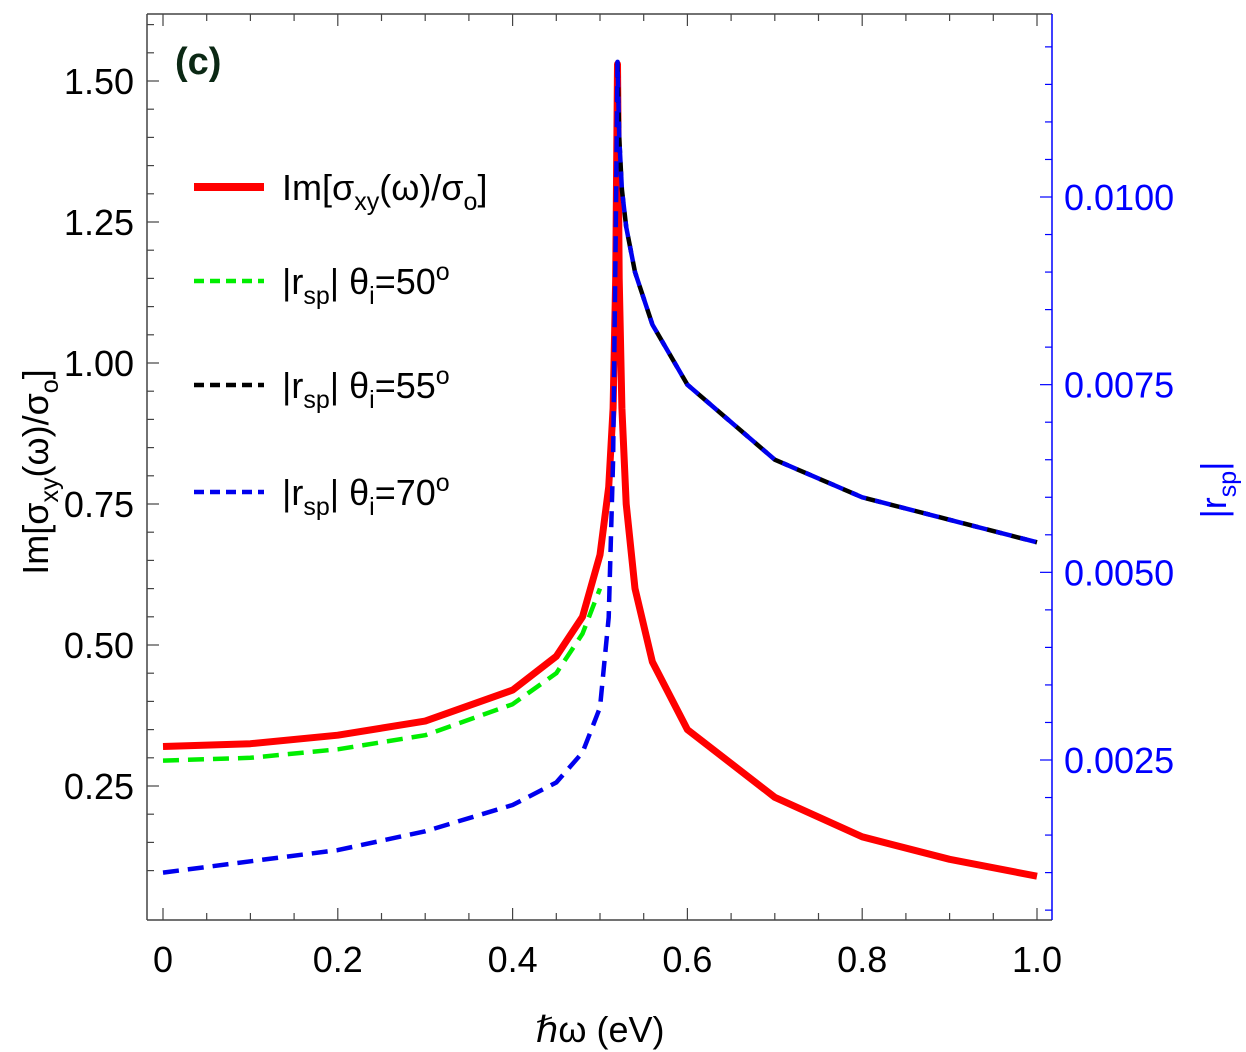  Describe the element at coordinates (338, 959) in the screenshot. I see `x-tick-label: 0.2` at that location.